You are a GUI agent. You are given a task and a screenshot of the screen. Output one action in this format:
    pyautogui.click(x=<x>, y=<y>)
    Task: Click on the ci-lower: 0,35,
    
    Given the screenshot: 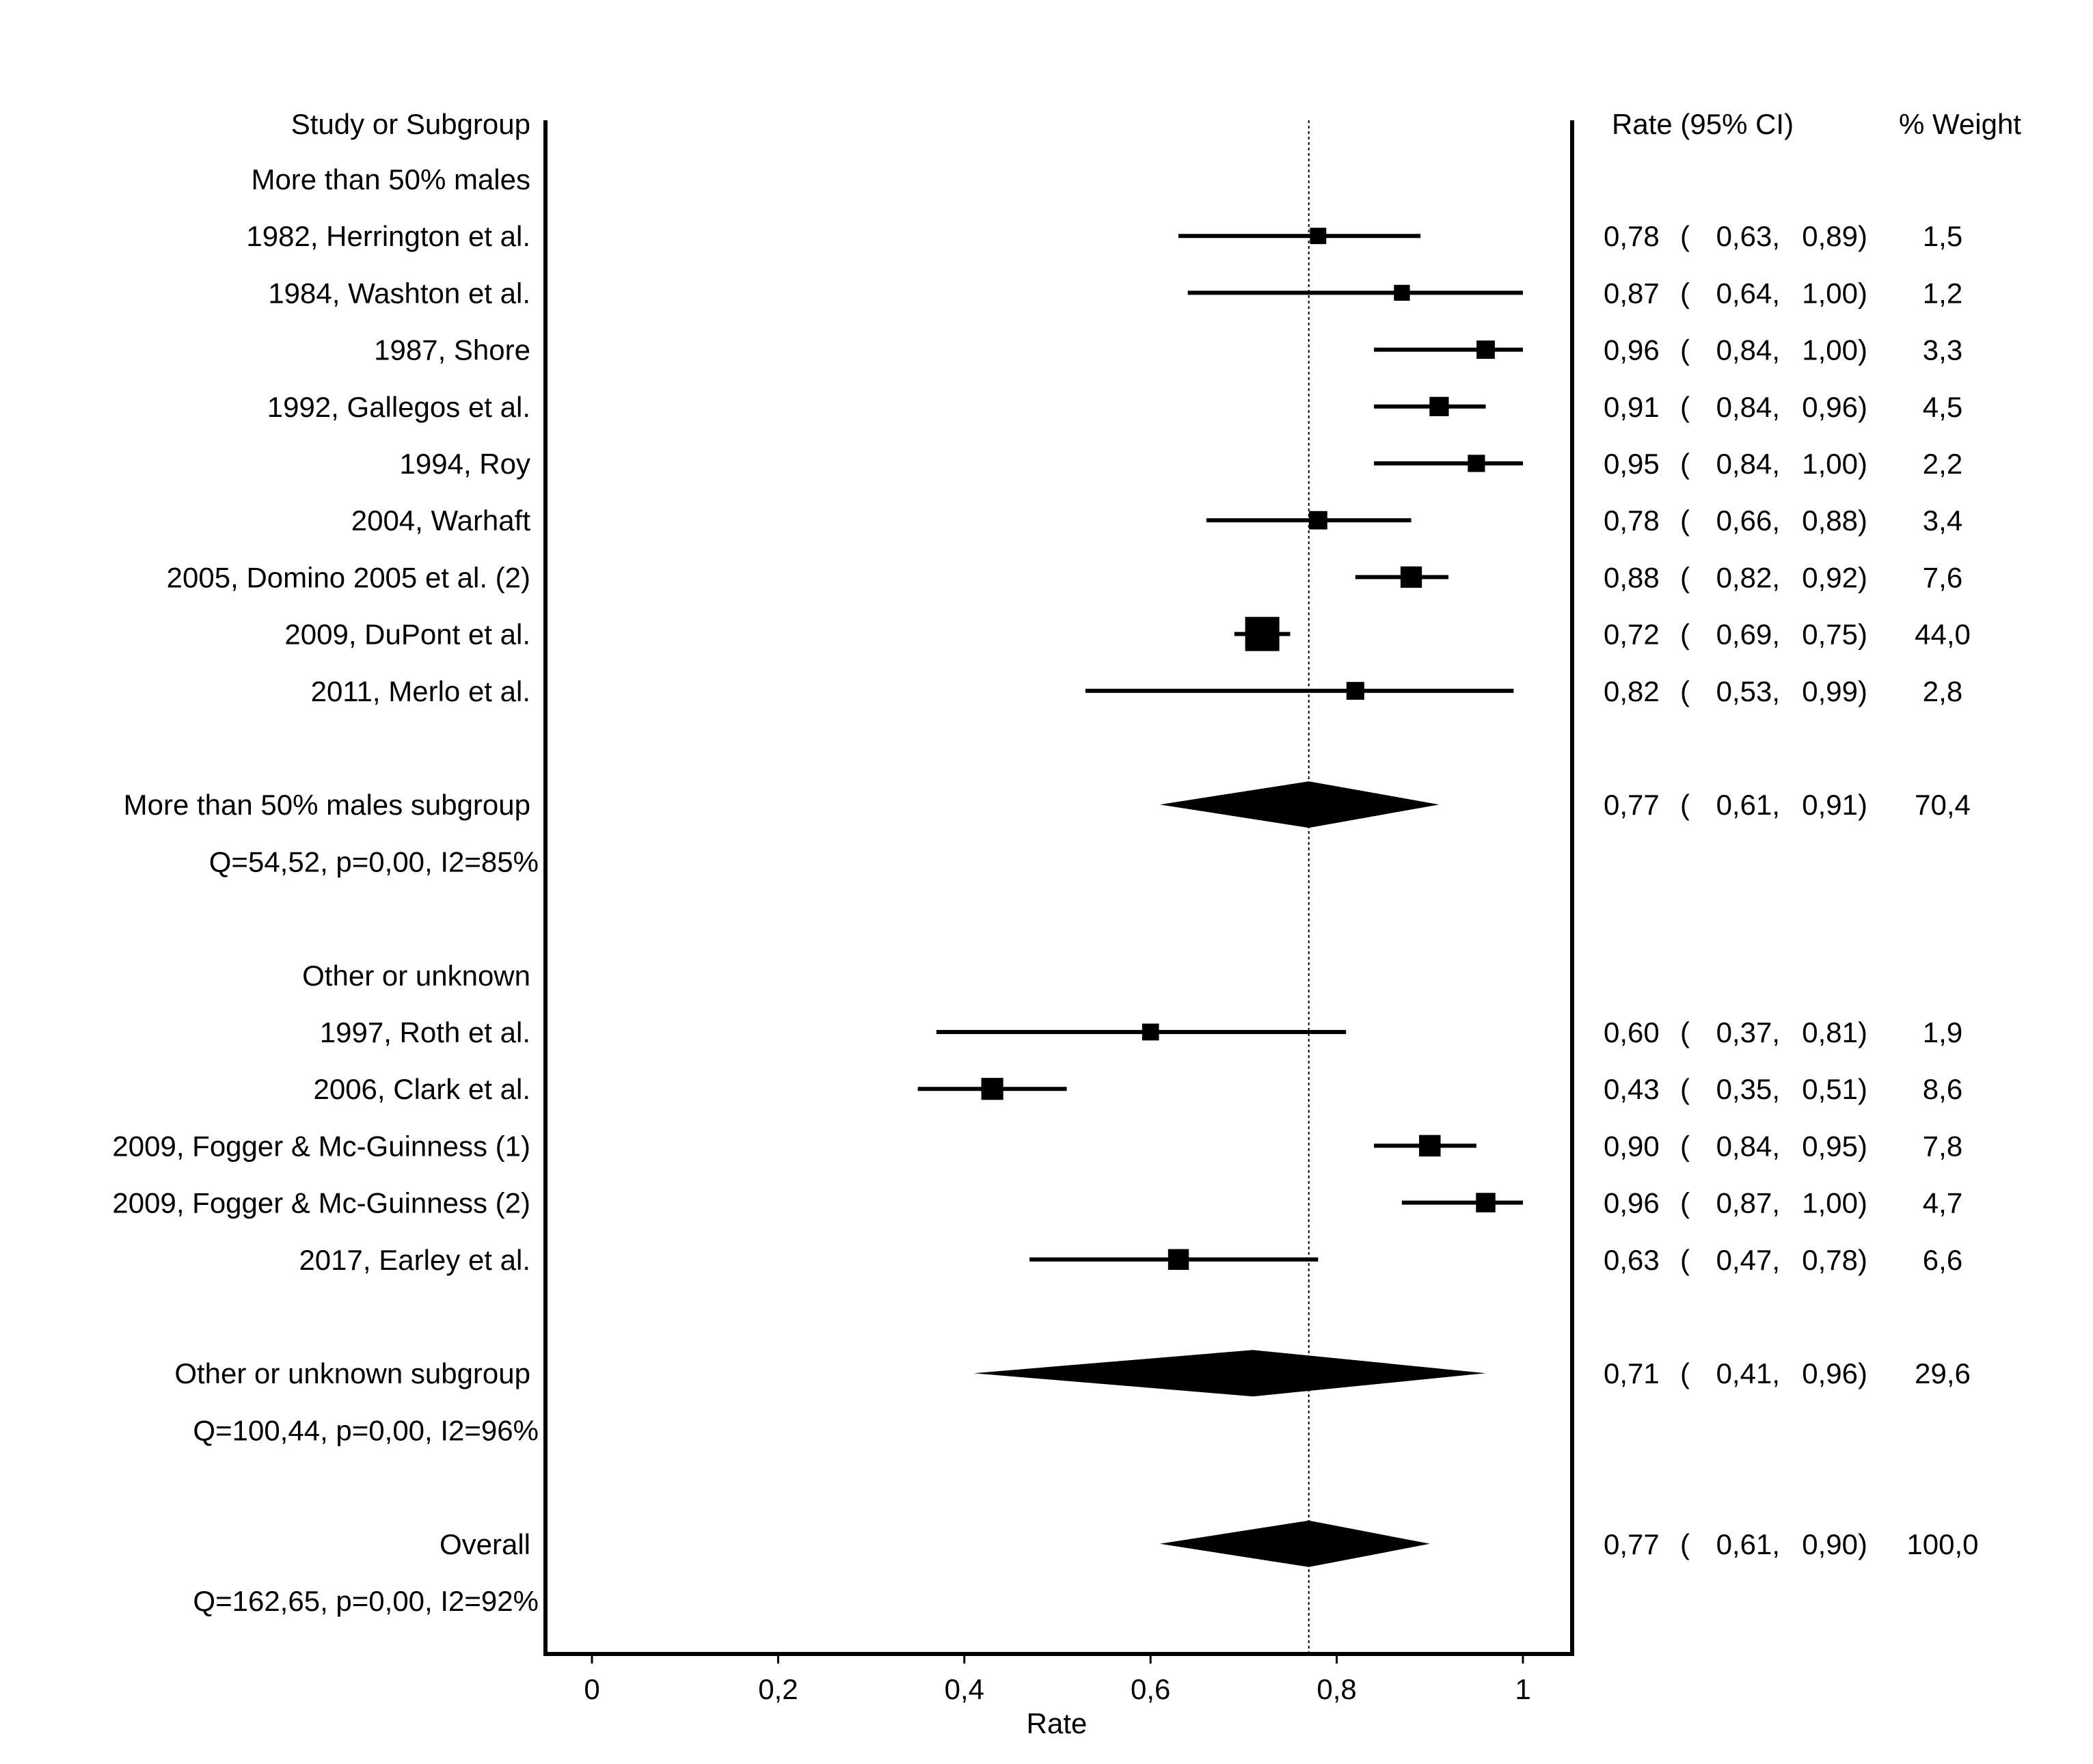 What is the action you would take?
    pyautogui.click(x=1748, y=1089)
    